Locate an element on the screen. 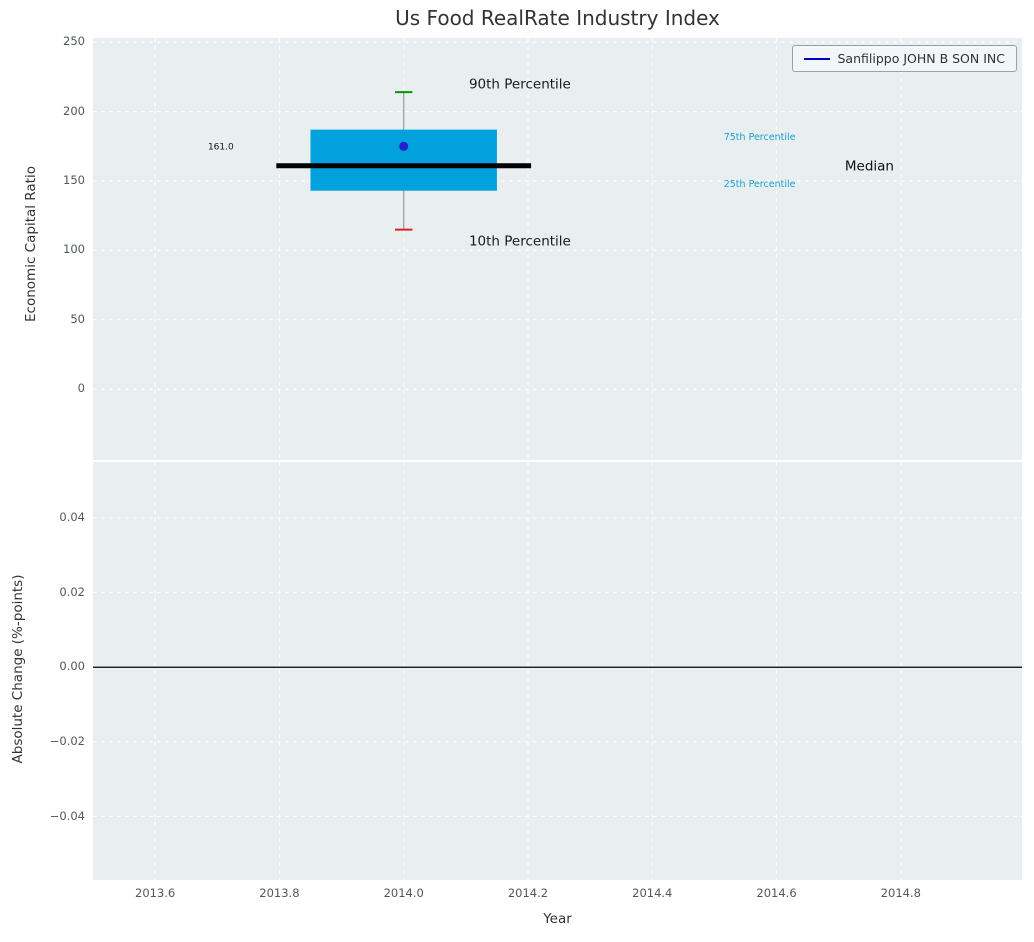 The image size is (1034, 942). x-tick-label: 2014.2 is located at coordinates (528, 893).